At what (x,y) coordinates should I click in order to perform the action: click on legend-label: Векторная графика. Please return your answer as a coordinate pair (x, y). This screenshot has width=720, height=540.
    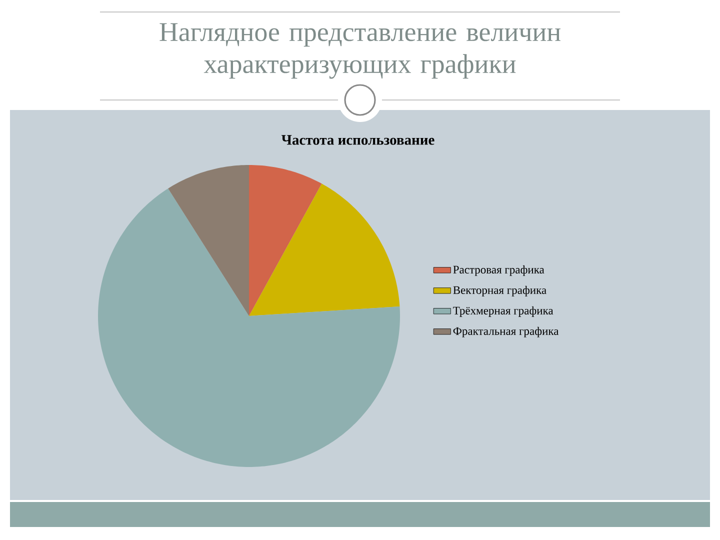
    Looking at the image, I should click on (499, 291).